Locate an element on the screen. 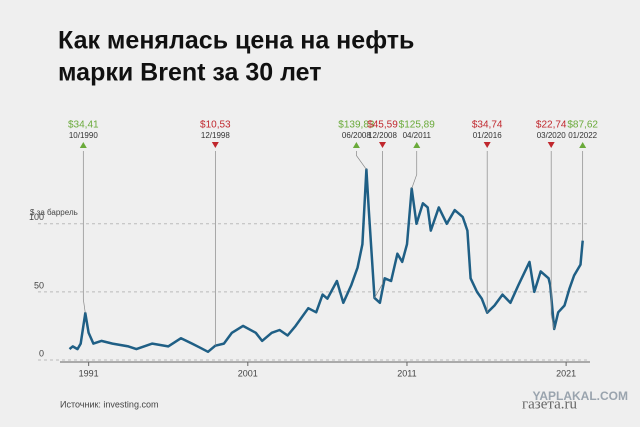 This screenshot has height=427, width=640. y-tick-label: 50 is located at coordinates (39, 285).